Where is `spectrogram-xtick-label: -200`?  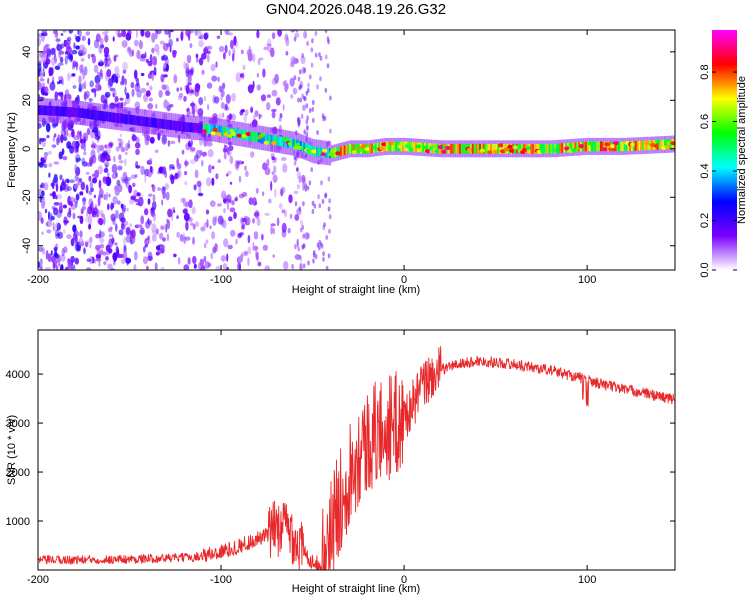
spectrogram-xtick-label: -200 is located at coordinates (38, 280).